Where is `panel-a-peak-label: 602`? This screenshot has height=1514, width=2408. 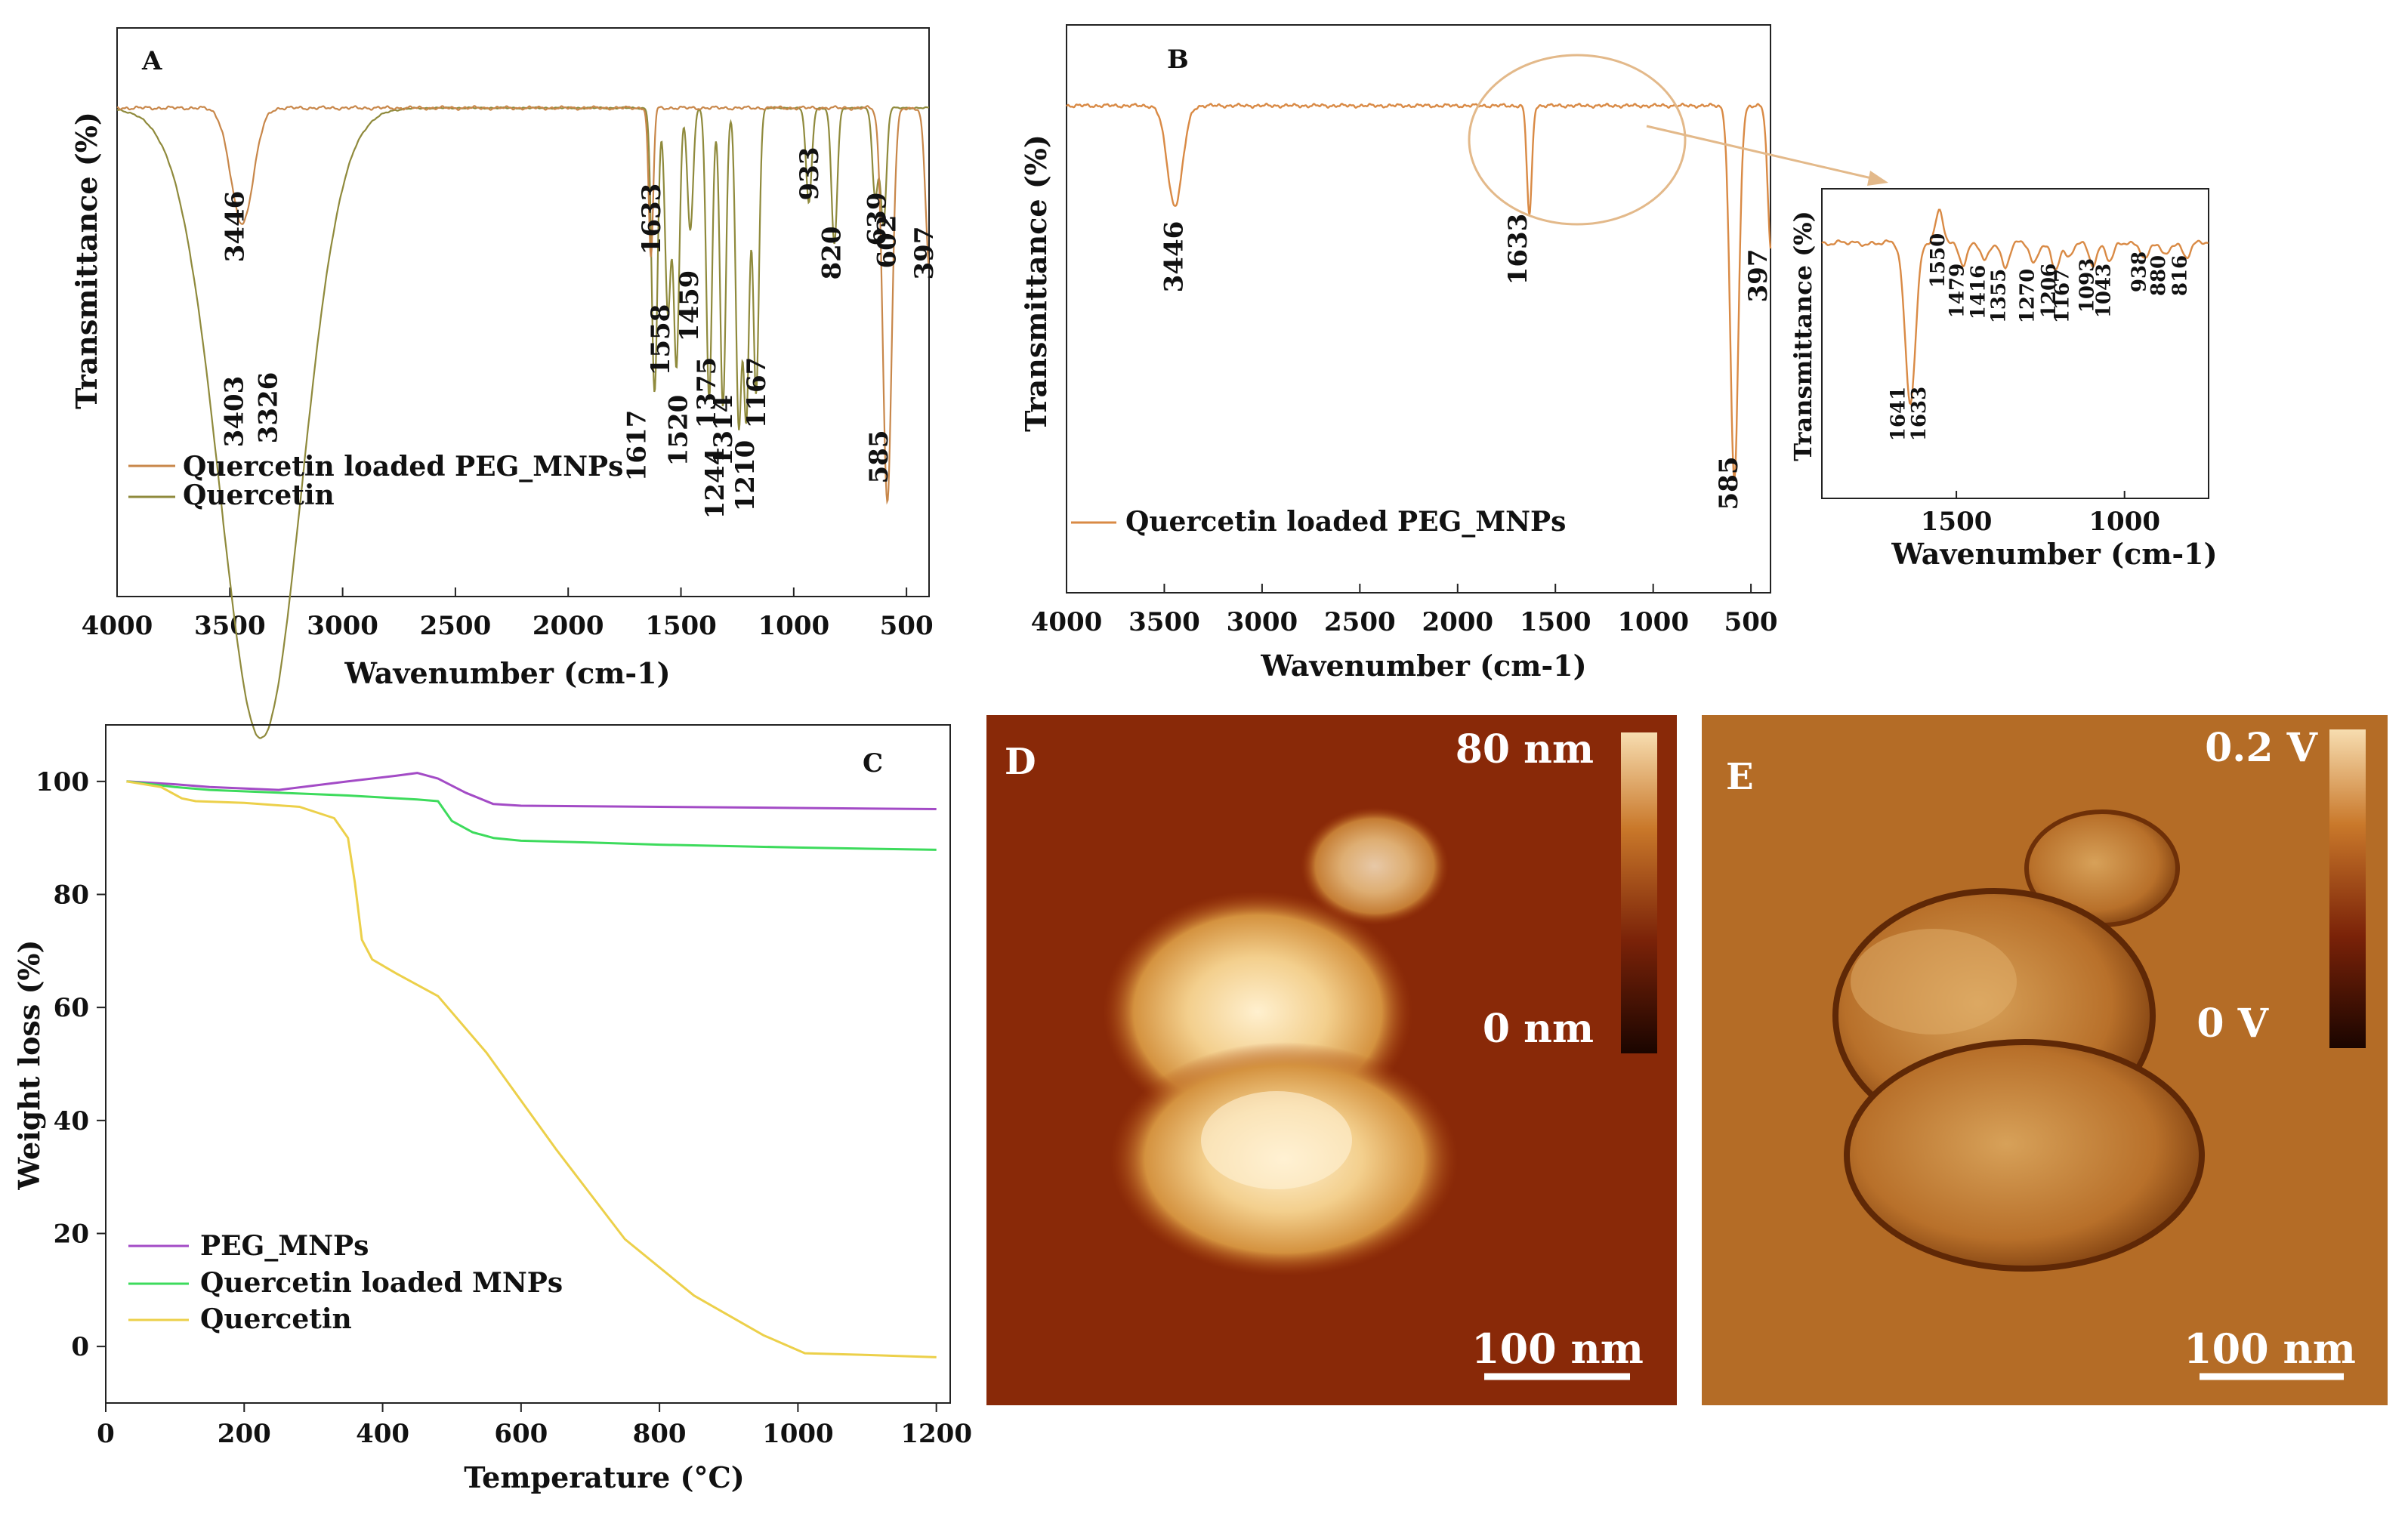
panel-a-peak-label: 602 is located at coordinates (887, 242).